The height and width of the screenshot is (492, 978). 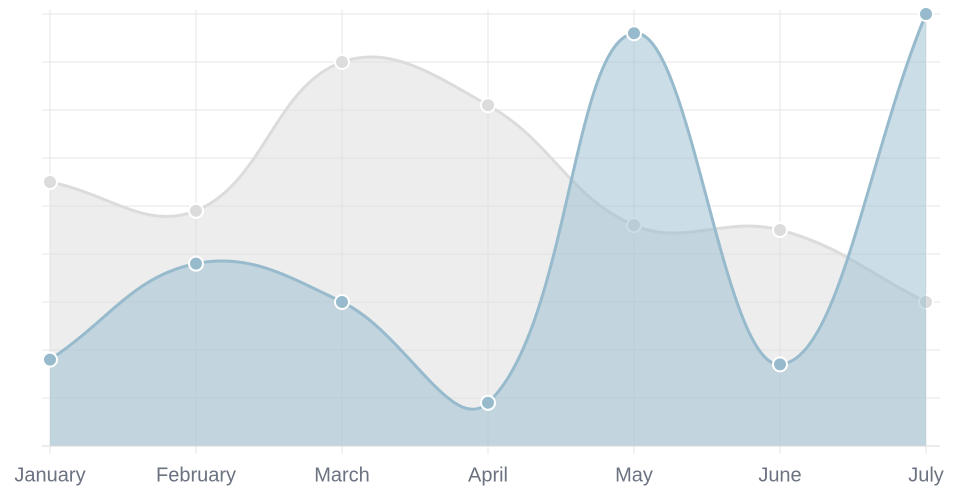 I want to click on x-tick-label: March, so click(x=342, y=475).